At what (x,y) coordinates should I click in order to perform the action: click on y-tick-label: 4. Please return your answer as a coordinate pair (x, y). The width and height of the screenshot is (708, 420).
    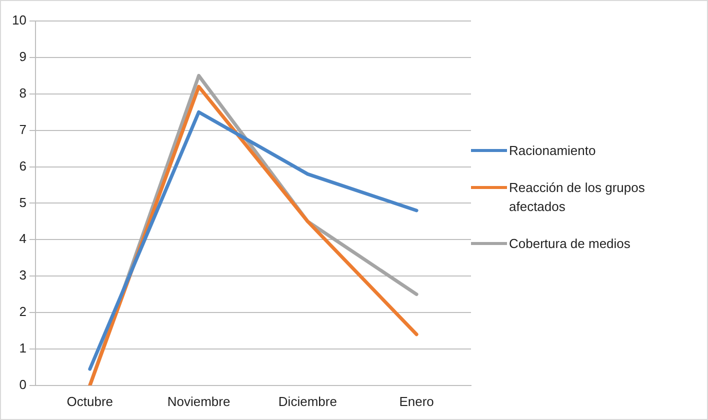
    Looking at the image, I should click on (22, 238).